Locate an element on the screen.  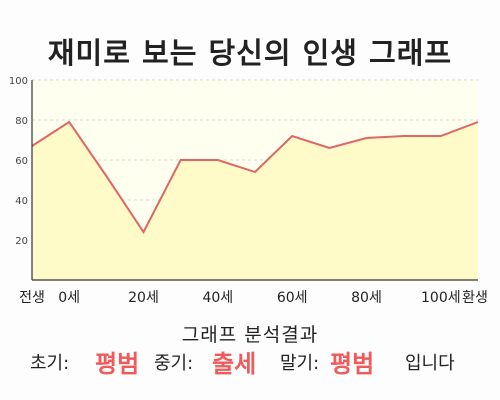
y-tick-label: 100 is located at coordinates (18, 81).